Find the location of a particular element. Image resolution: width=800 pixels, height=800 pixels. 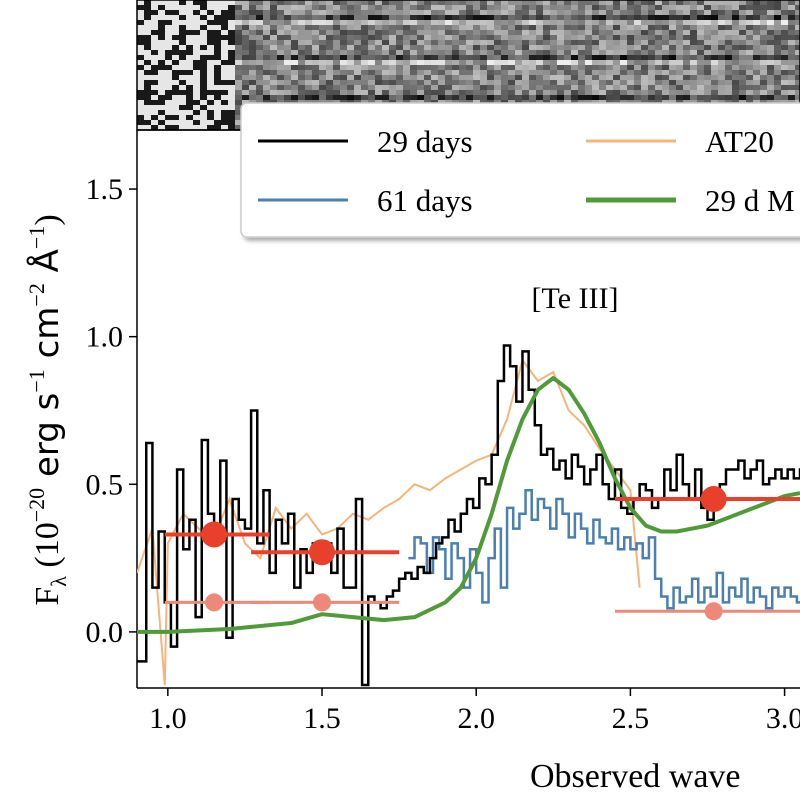

legend-label-at20: AT20 is located at coordinates (739, 141).